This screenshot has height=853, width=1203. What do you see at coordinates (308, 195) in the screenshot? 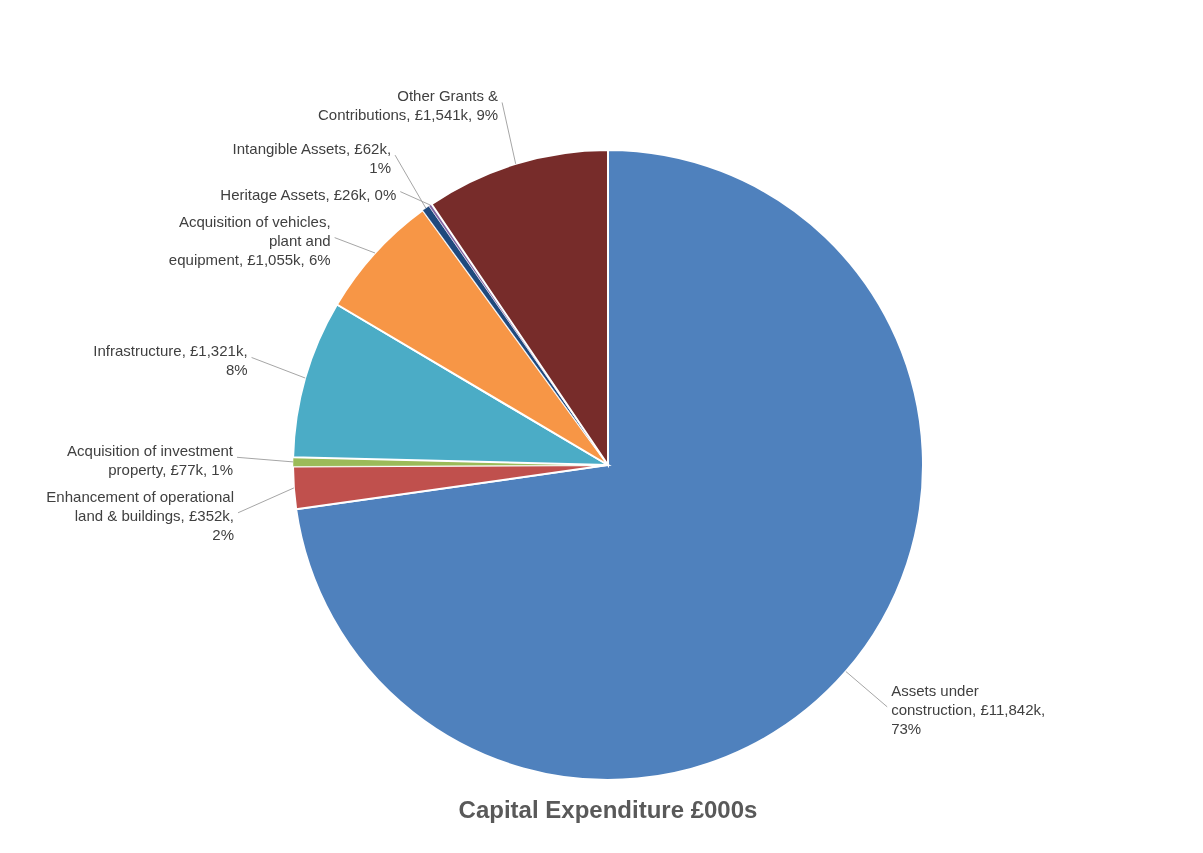
I see `slice-label: Heritage Assets, £26k, 0%` at bounding box center [308, 195].